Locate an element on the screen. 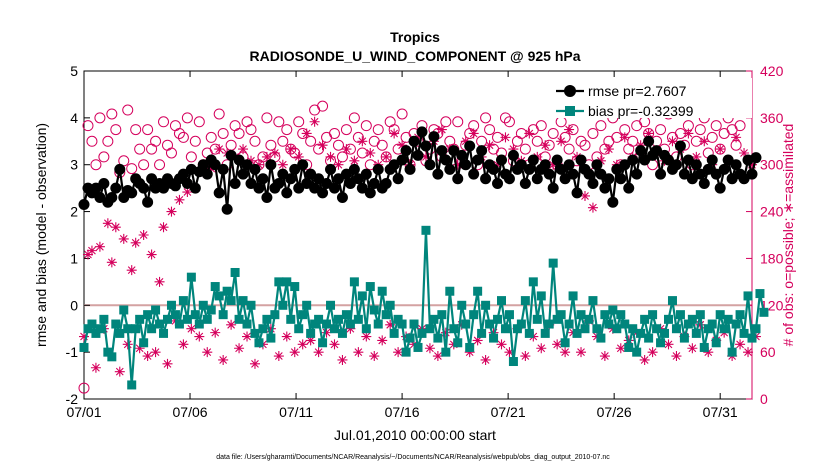  y-tick-label: 2 is located at coordinates (74, 212).